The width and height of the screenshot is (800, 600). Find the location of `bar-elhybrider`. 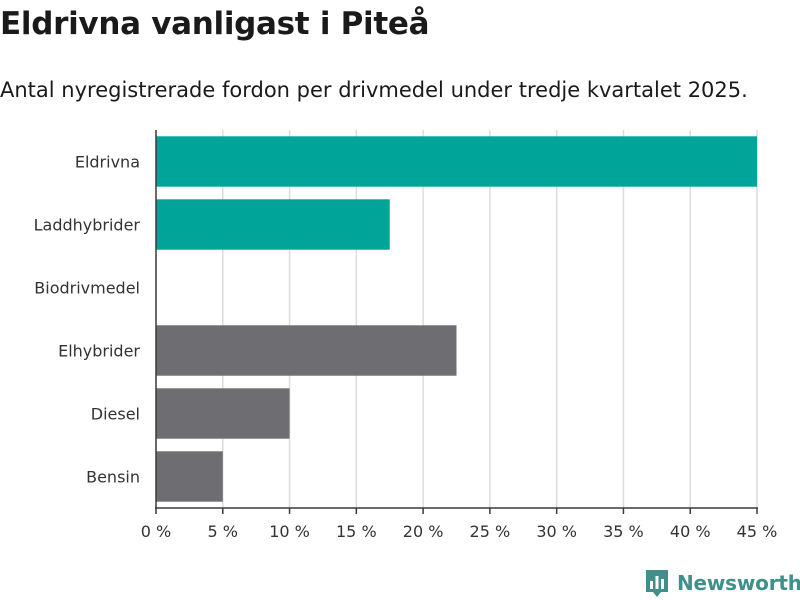

bar-elhybrider is located at coordinates (306, 350).